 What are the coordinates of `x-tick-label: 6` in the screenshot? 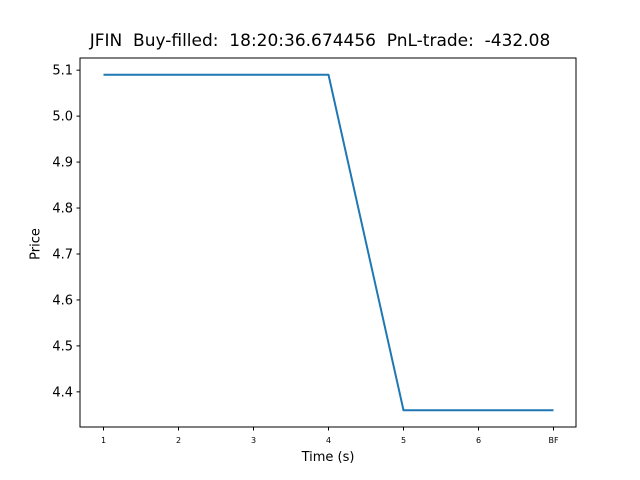 It's located at (478, 440).